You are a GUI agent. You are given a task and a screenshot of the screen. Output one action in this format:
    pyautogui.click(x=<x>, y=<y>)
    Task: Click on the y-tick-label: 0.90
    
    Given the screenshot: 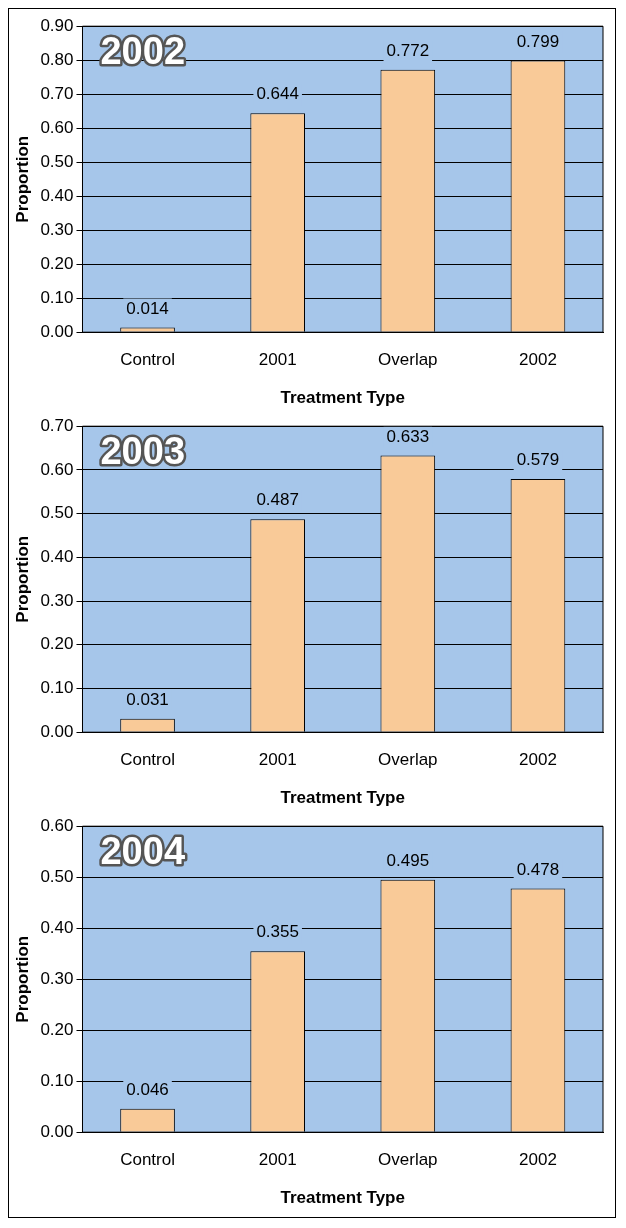 What is the action you would take?
    pyautogui.click(x=57, y=25)
    